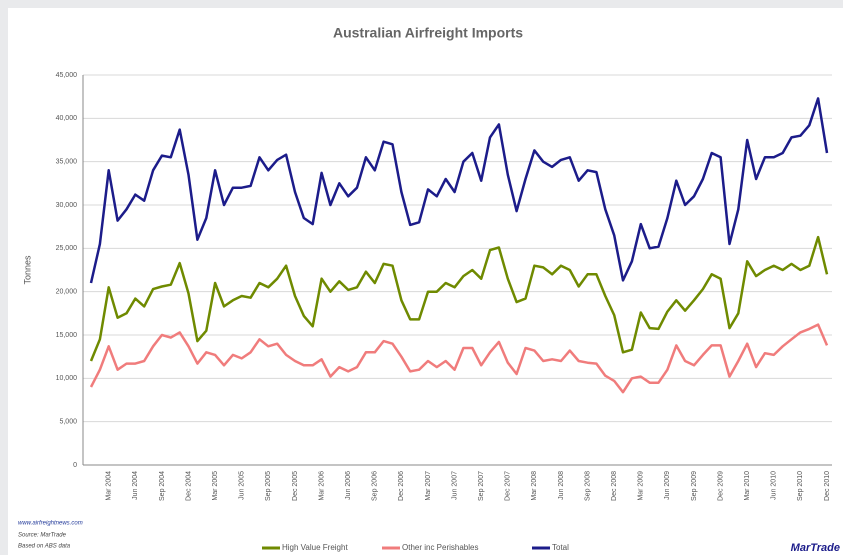  What do you see at coordinates (242, 485) in the screenshot?
I see `x-tick-label: Jun 2005` at bounding box center [242, 485].